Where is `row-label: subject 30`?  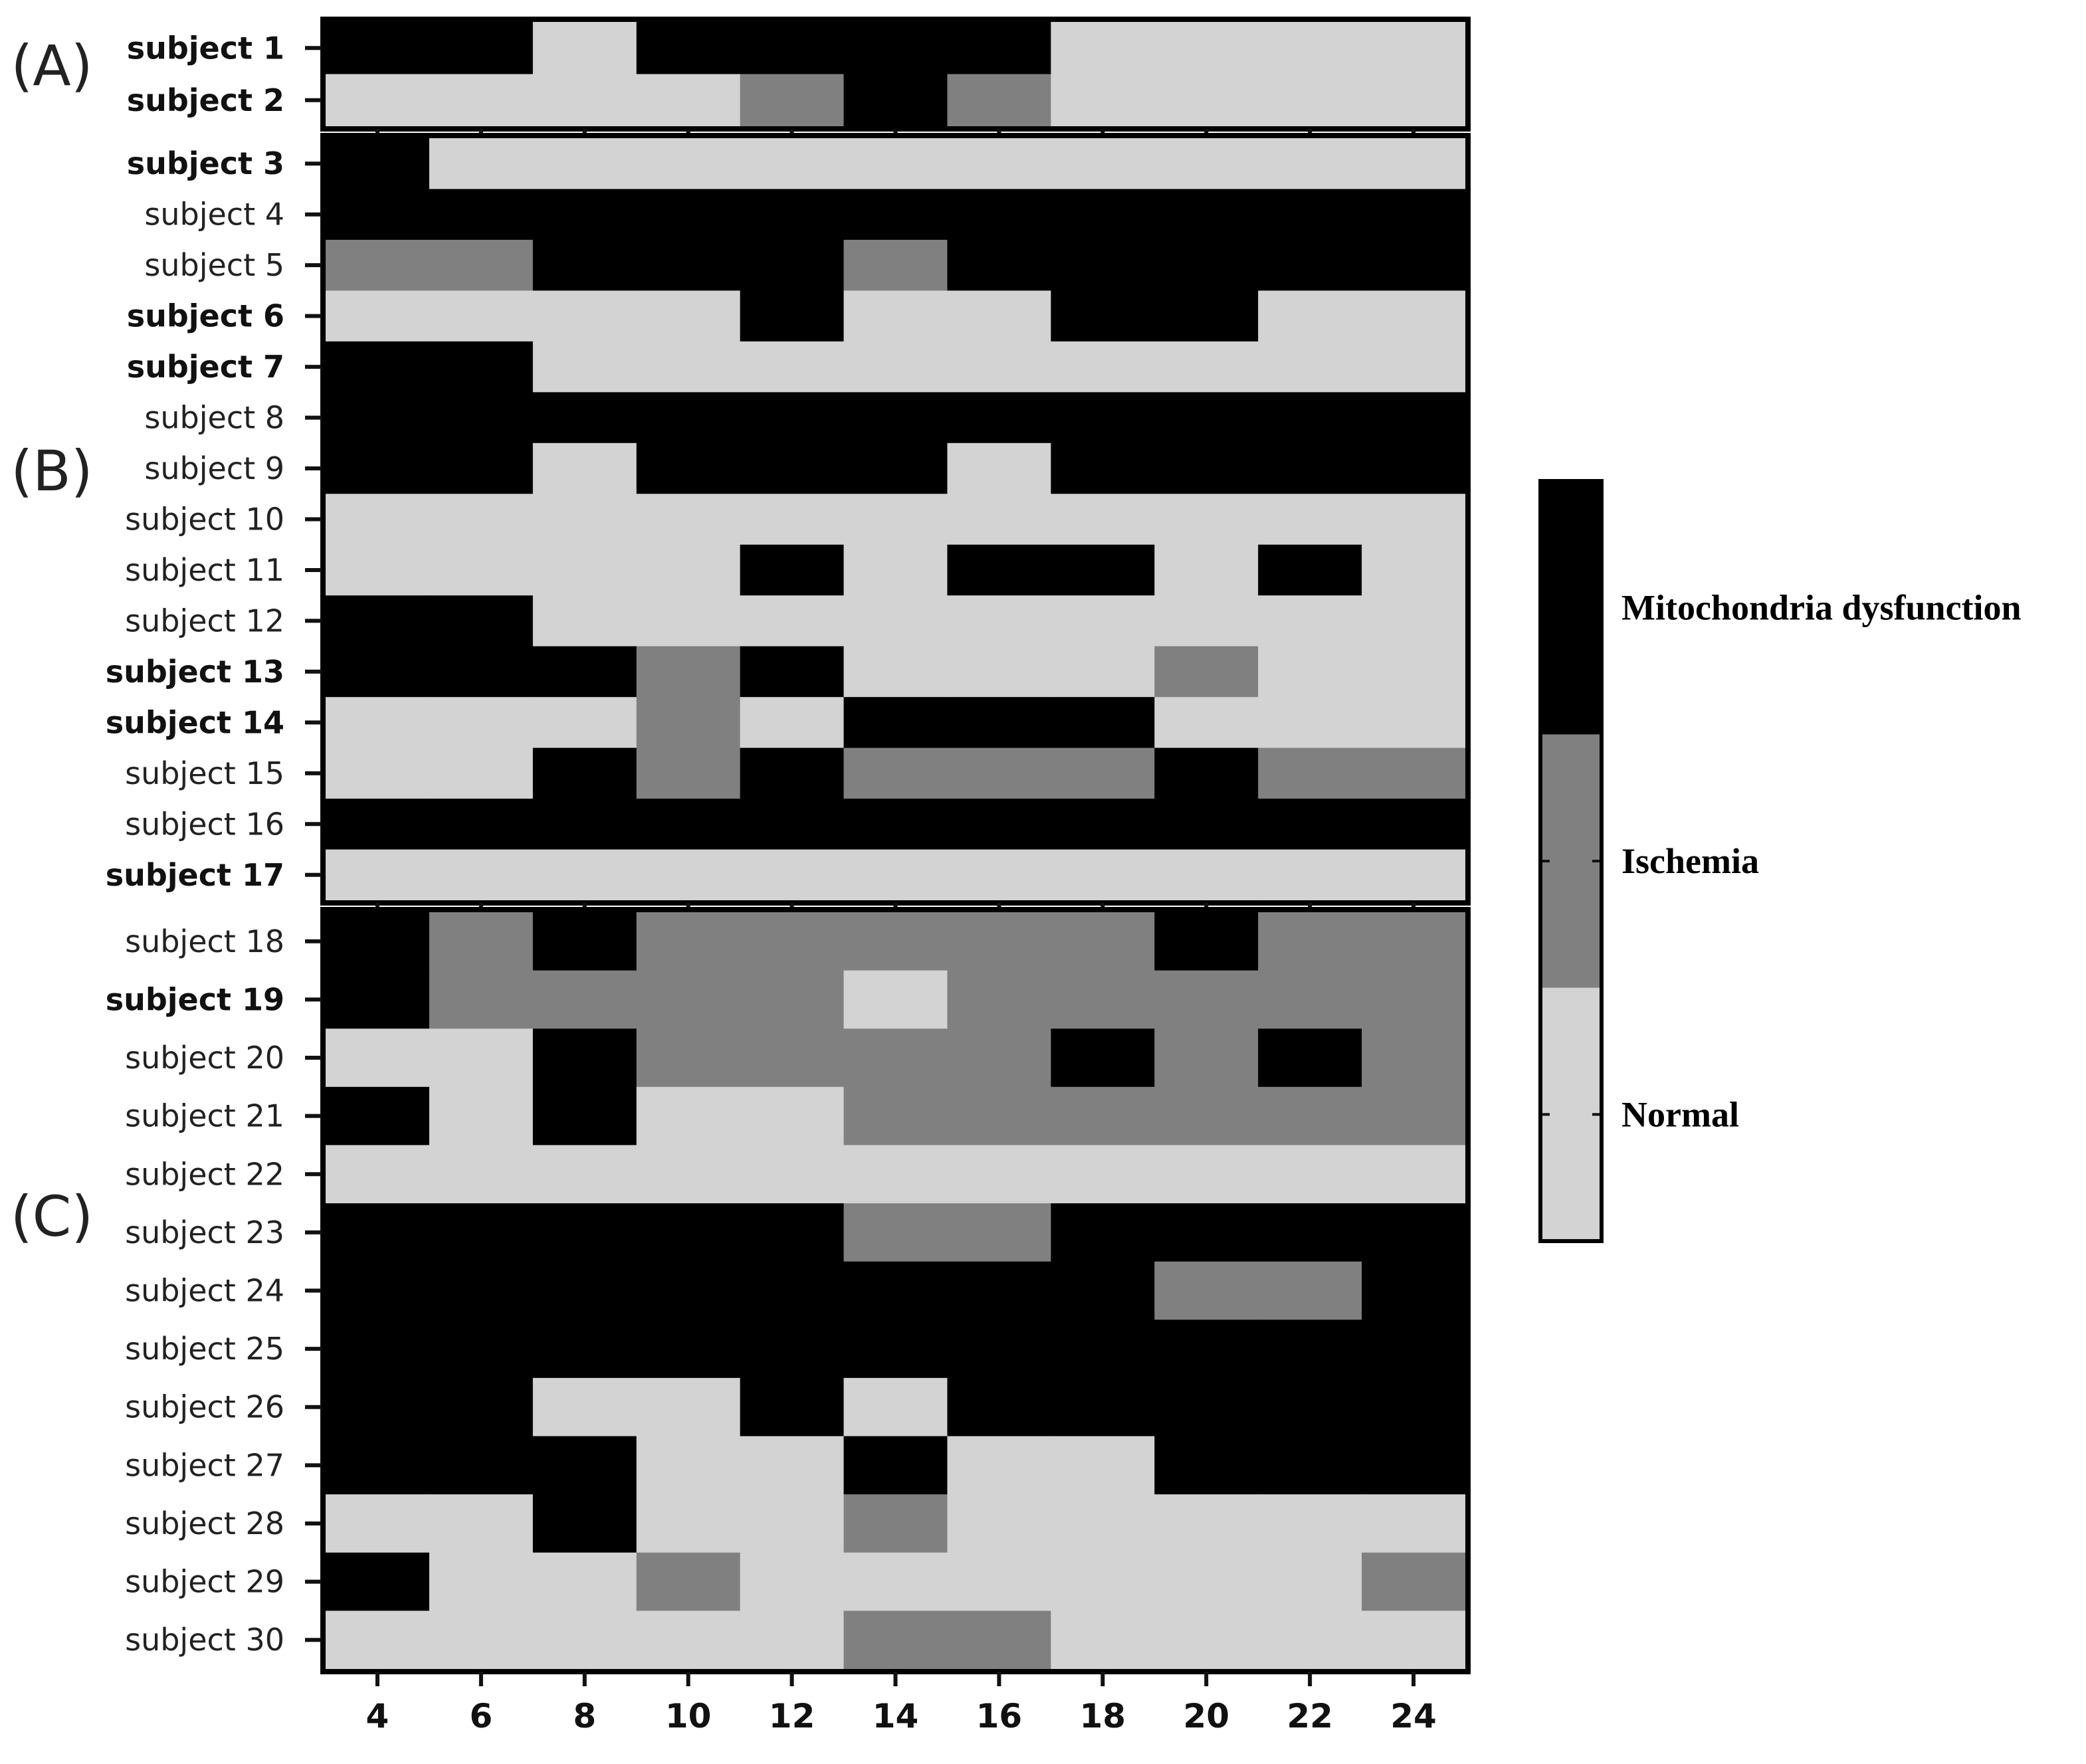
row-label: subject 30 is located at coordinates (204, 1640).